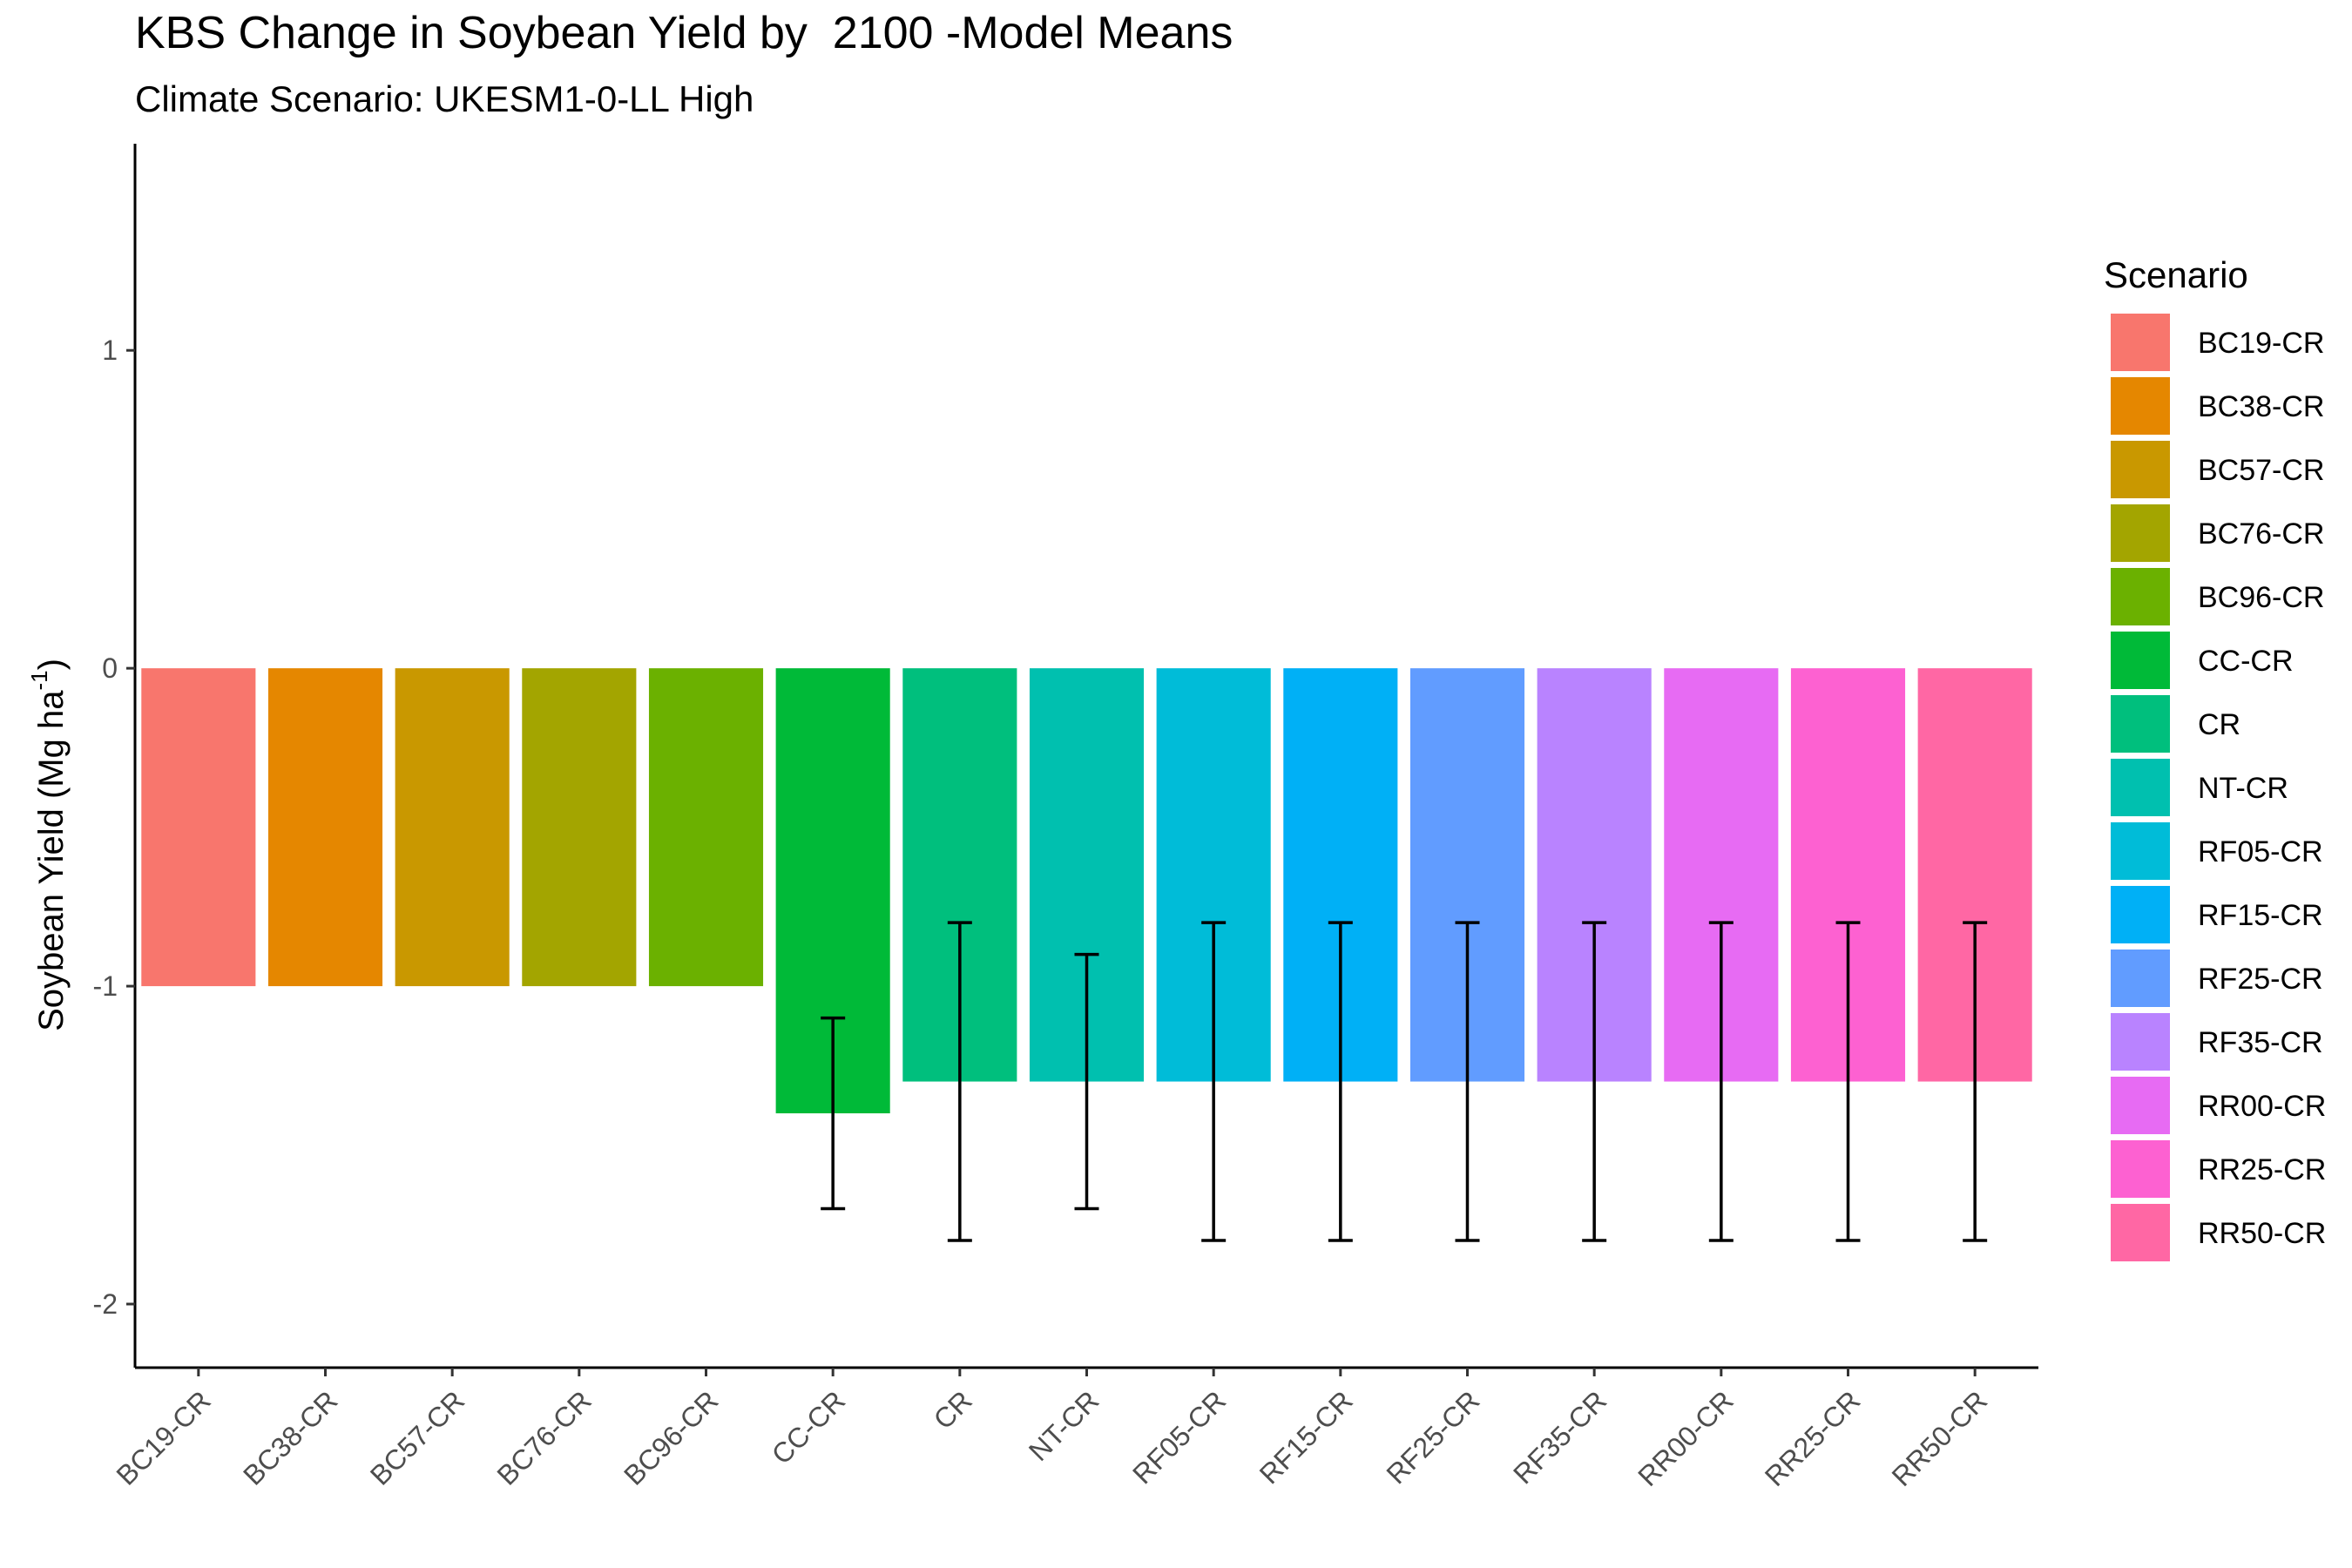 Image resolution: width=2352 pixels, height=1568 pixels. What do you see at coordinates (452, 827) in the screenshot?
I see `bar-bc57-cr` at bounding box center [452, 827].